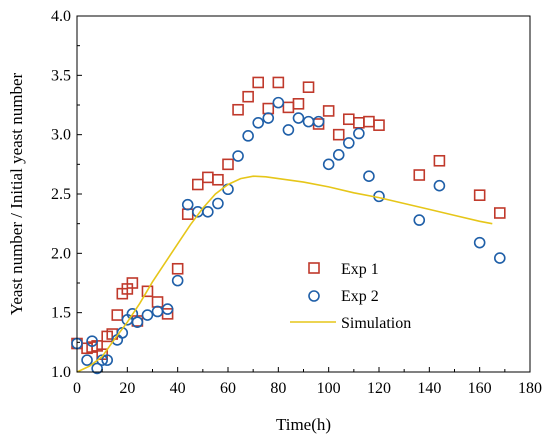 The height and width of the screenshot is (440, 550). Describe the element at coordinates (314, 296) in the screenshot. I see `legend-marker-exp2` at that location.